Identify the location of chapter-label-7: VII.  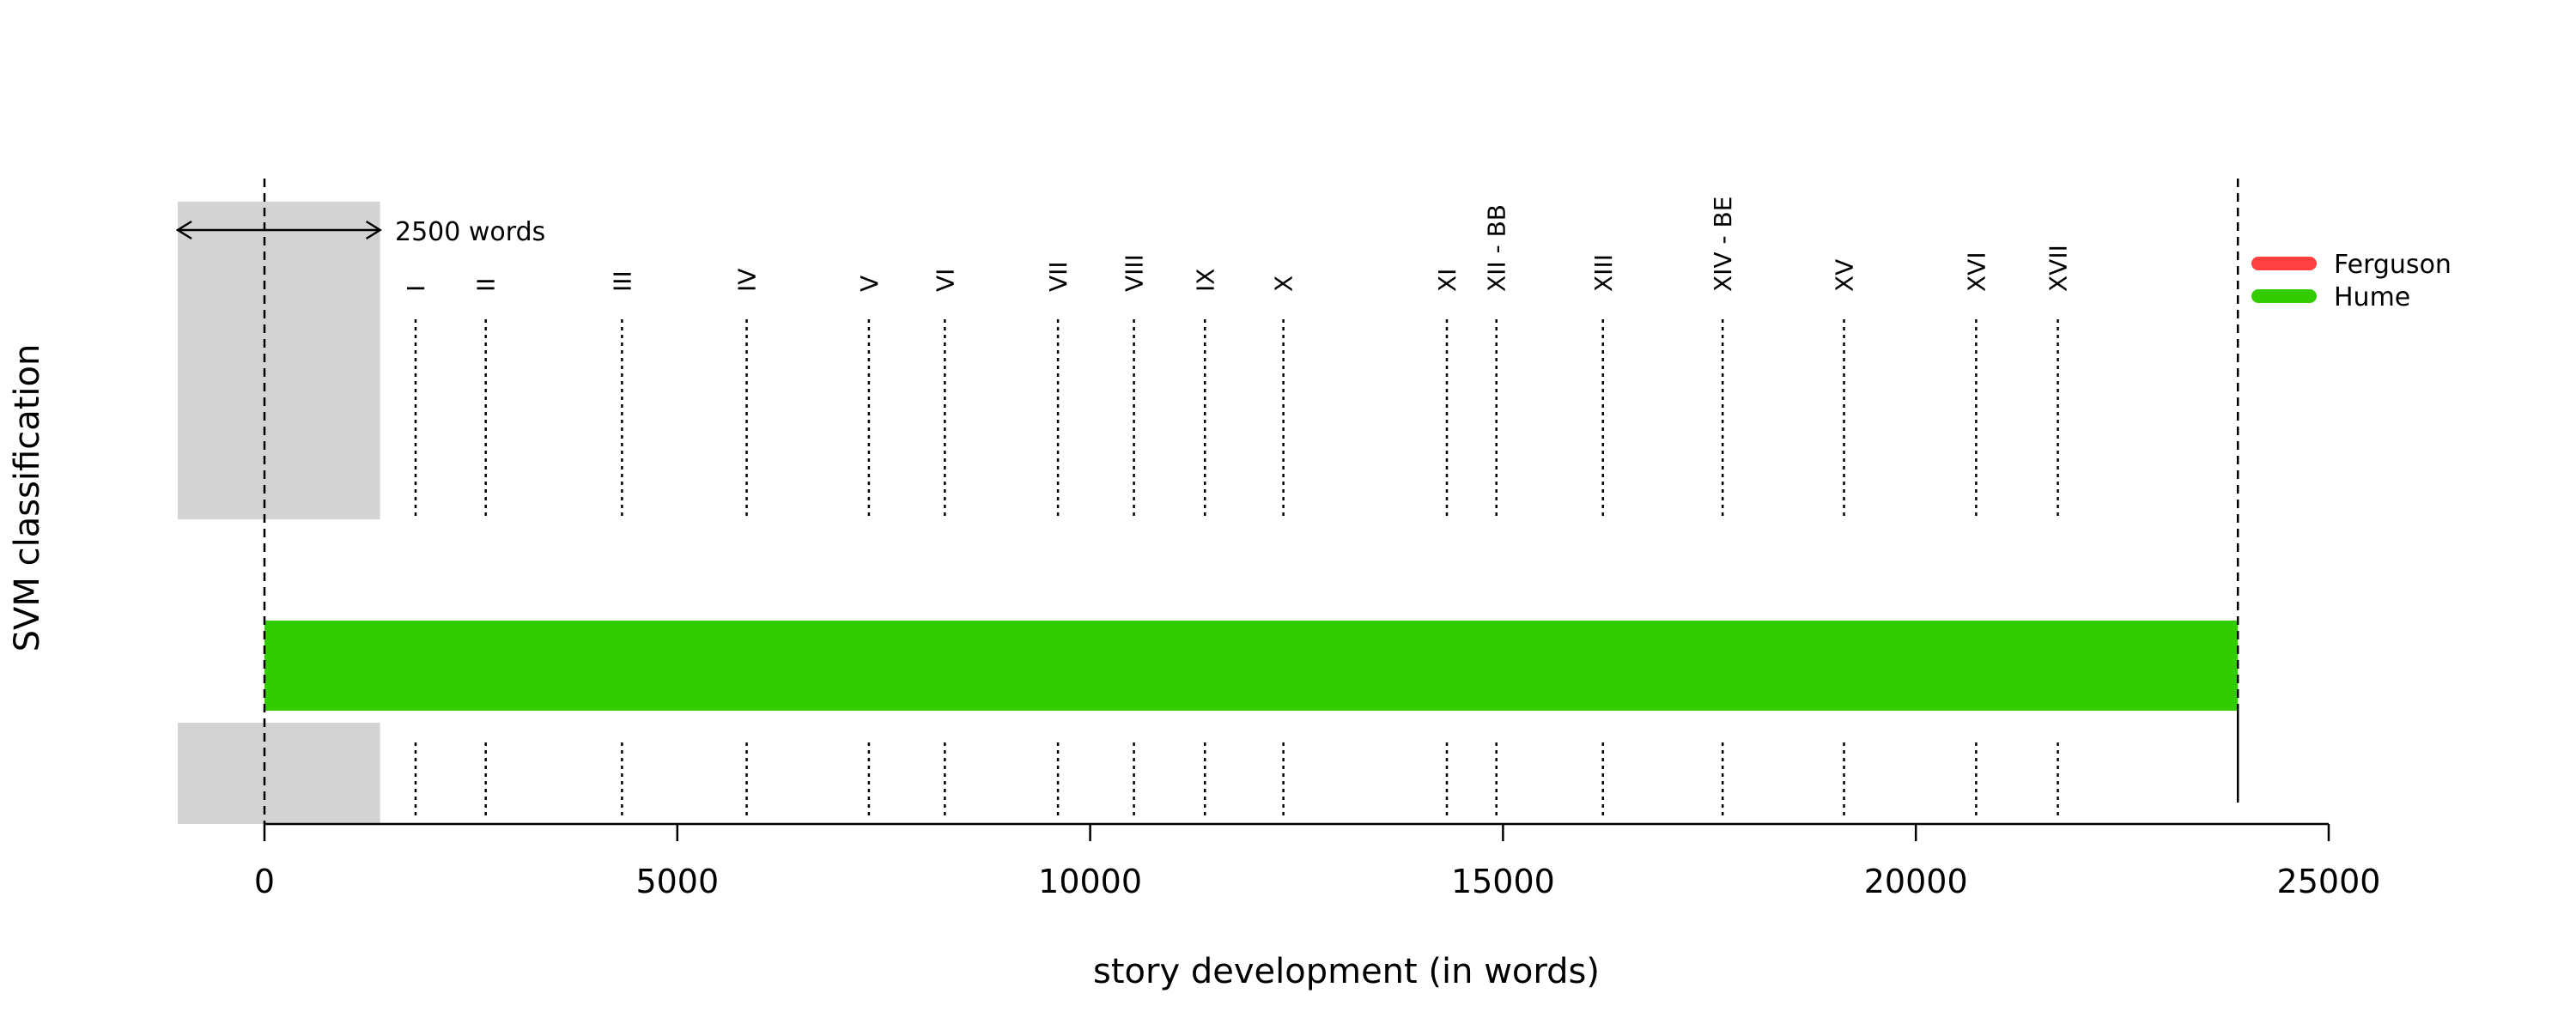
(1058, 276).